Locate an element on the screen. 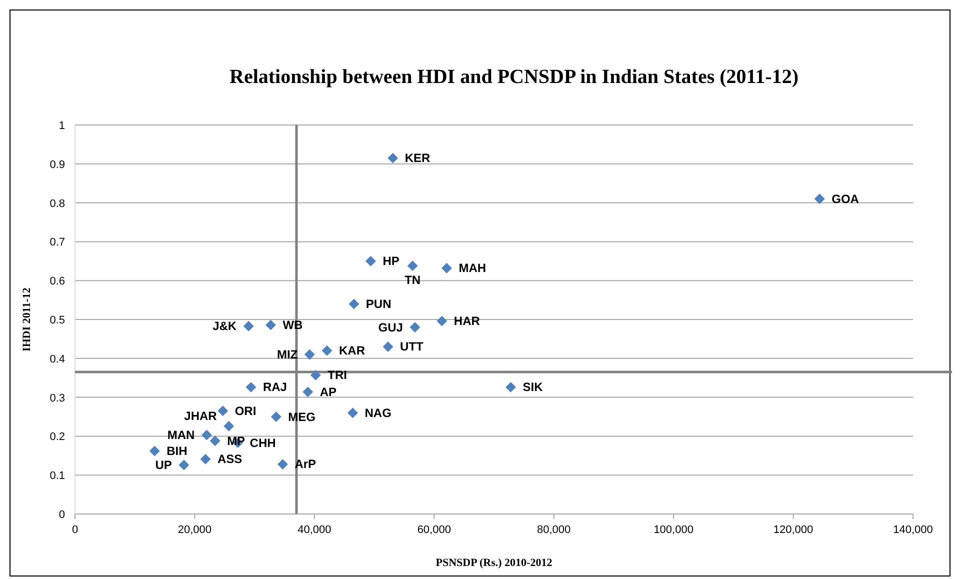 The width and height of the screenshot is (960, 579). x-tick-label: 100,000 is located at coordinates (674, 530).